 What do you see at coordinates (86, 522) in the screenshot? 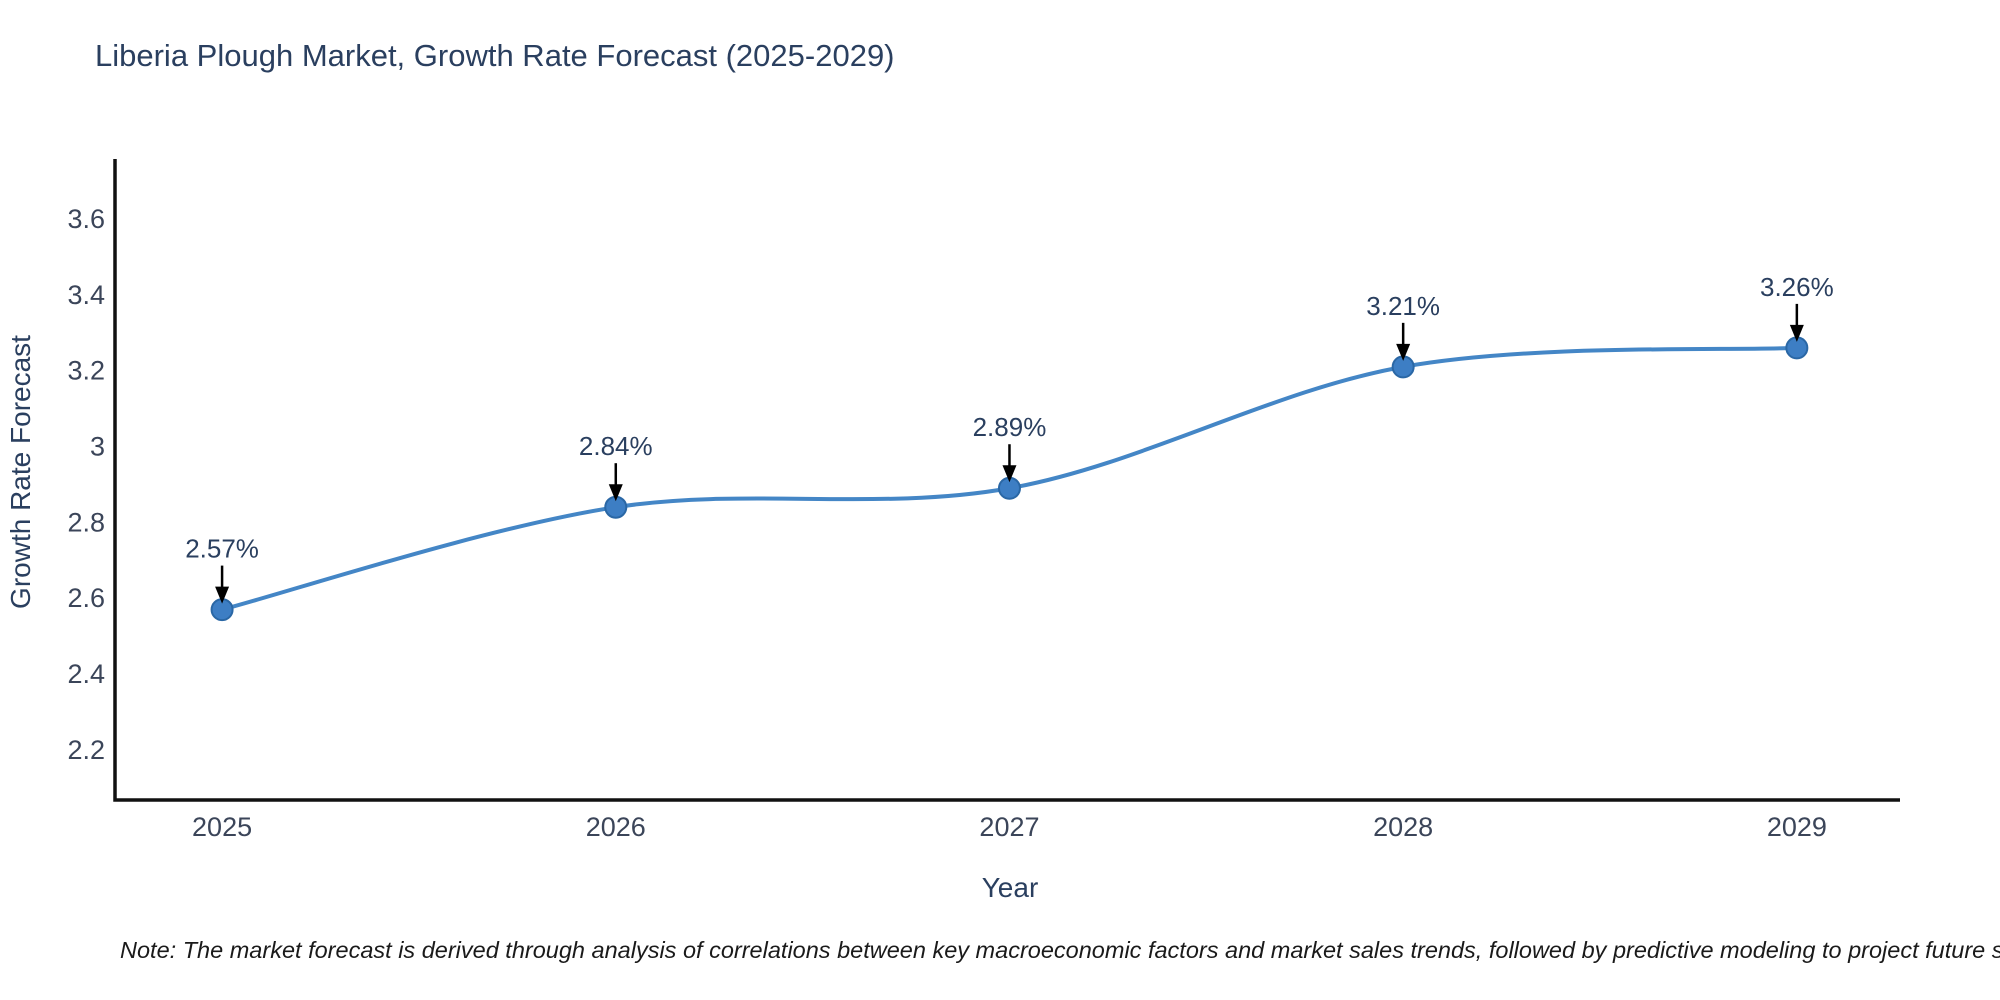
I see `y-tick-label: 2.8` at bounding box center [86, 522].